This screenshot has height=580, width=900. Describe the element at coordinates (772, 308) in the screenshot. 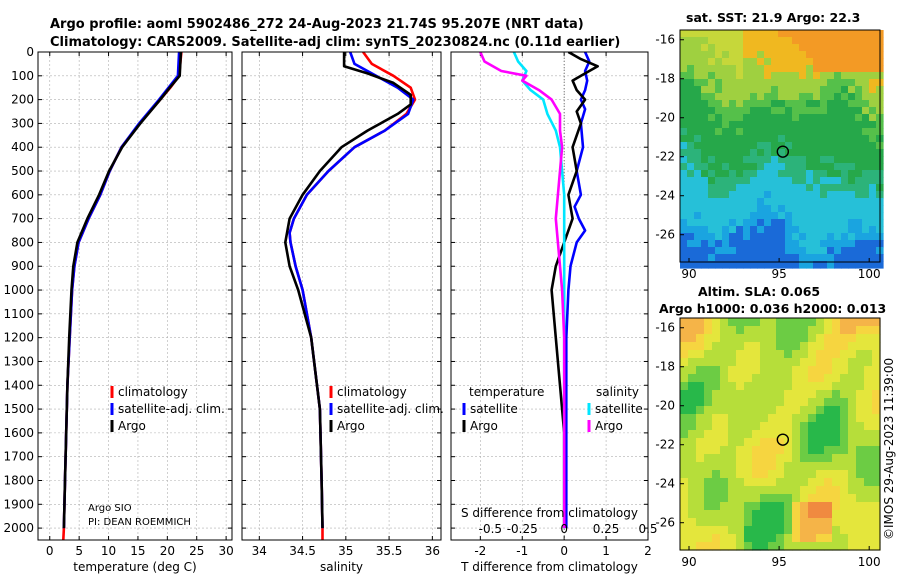

I see `sla-map-title-2: Argo h1000: 0.036 h2000: 0.013` at that location.